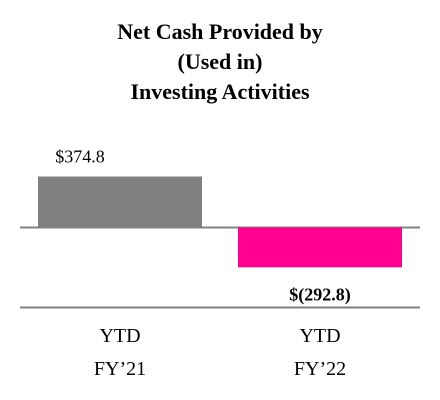  What do you see at coordinates (320, 294) in the screenshot?
I see `data-label-ytd-fy22: $(292.8)` at bounding box center [320, 294].